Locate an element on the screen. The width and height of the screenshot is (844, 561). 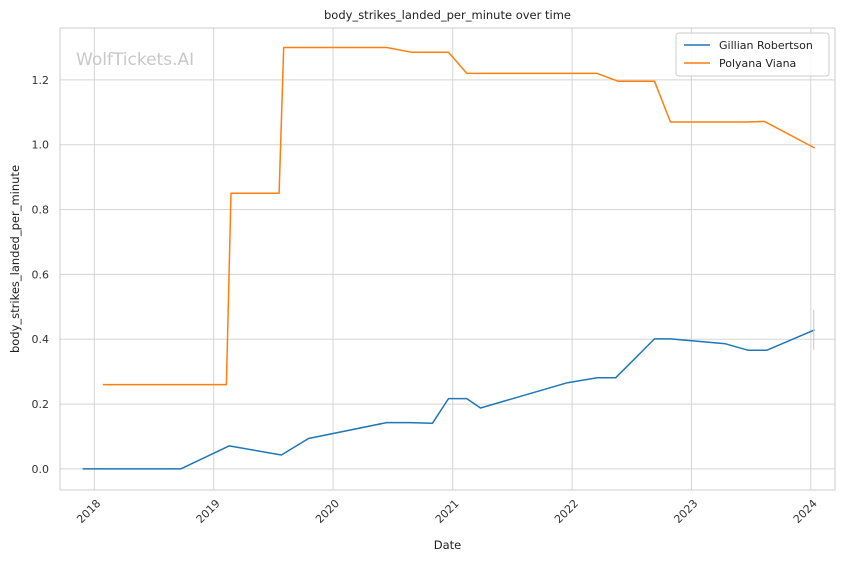
x-tick-label: 2020 is located at coordinates (327, 511).